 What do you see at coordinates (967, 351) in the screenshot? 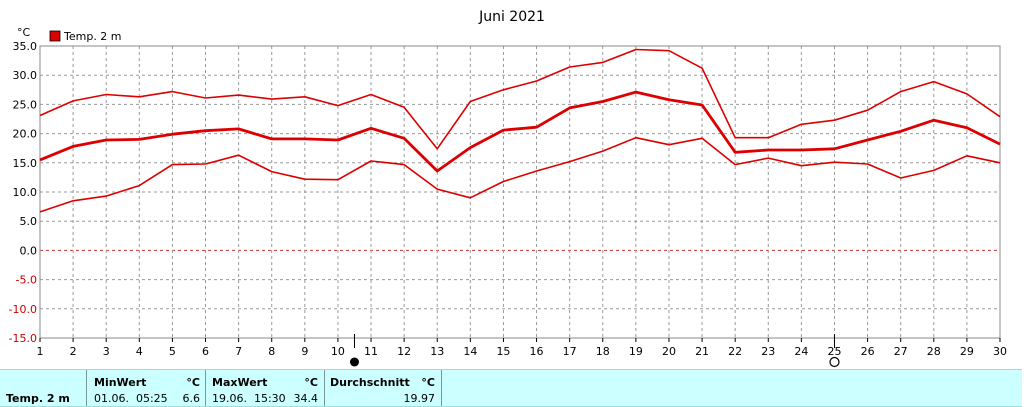
I see `x-tick-label: 29` at bounding box center [967, 351].